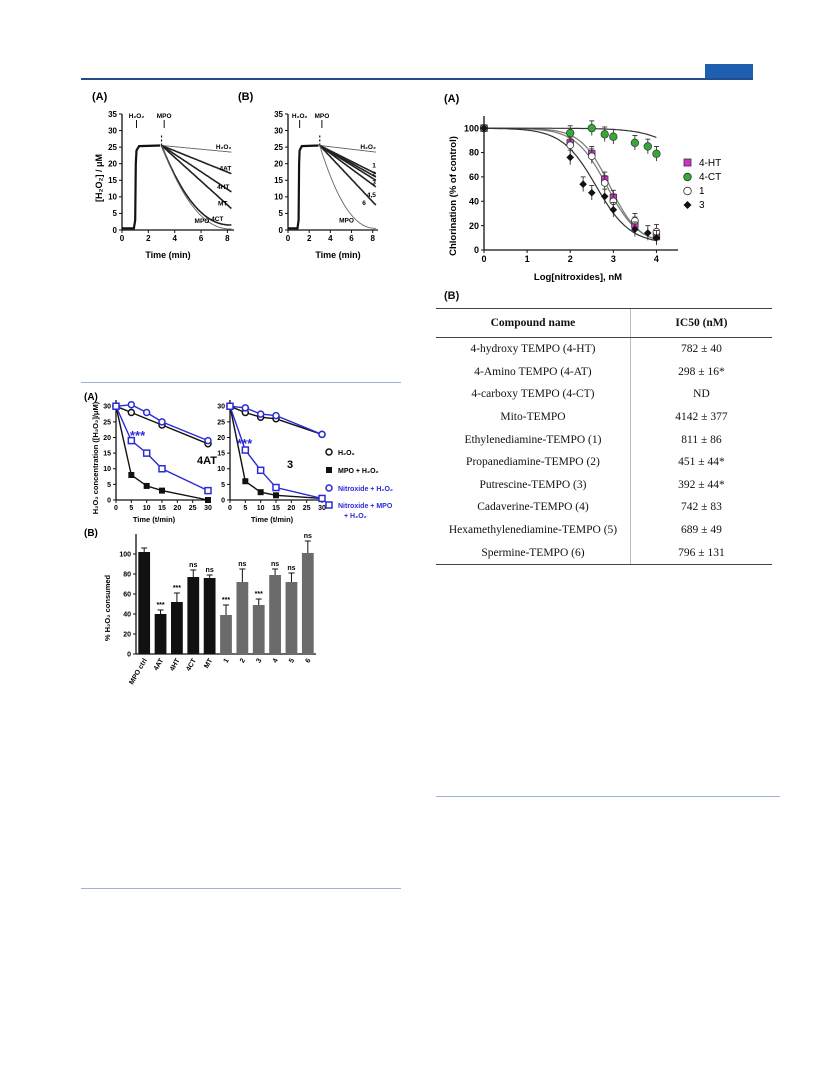  What do you see at coordinates (533, 507) in the screenshot?
I see `compound-cell: Cadaverine-TEMPO (4)` at bounding box center [533, 507].